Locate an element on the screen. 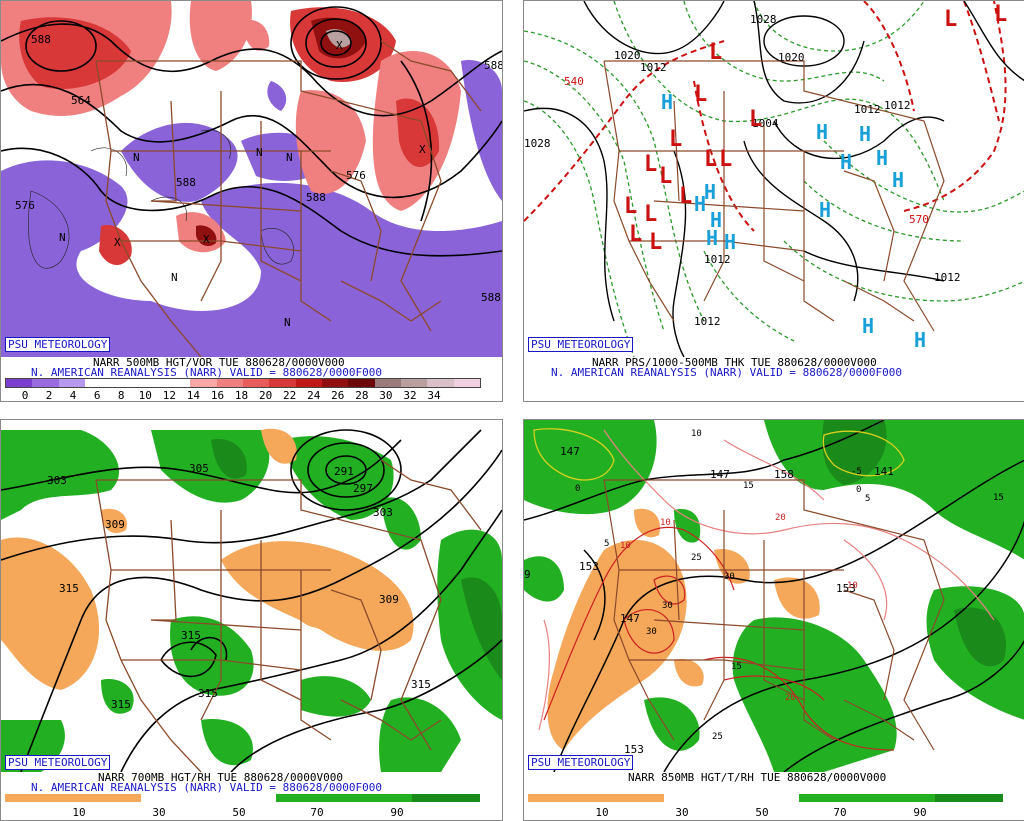 This screenshot has height=821, width=1024. colorbar-tick-label: 2 is located at coordinates (49, 395).